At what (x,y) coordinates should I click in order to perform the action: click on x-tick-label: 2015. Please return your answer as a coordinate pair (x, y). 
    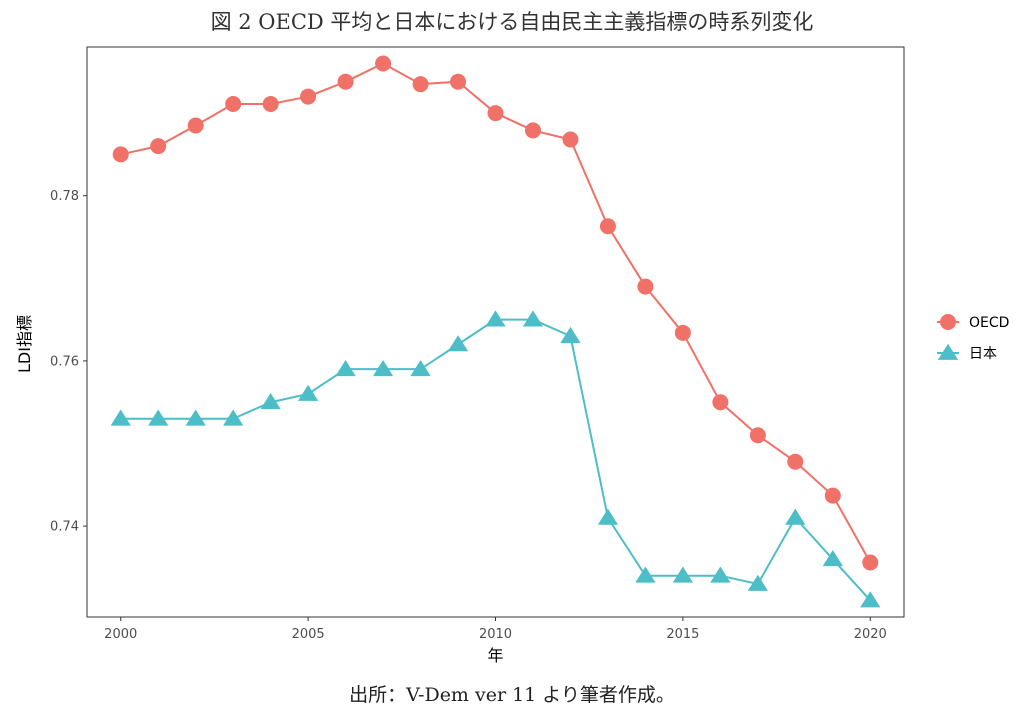
    Looking at the image, I should click on (682, 634).